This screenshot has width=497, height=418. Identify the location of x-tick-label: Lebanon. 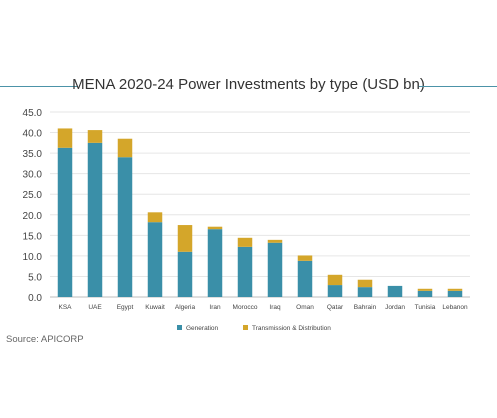
(455, 307).